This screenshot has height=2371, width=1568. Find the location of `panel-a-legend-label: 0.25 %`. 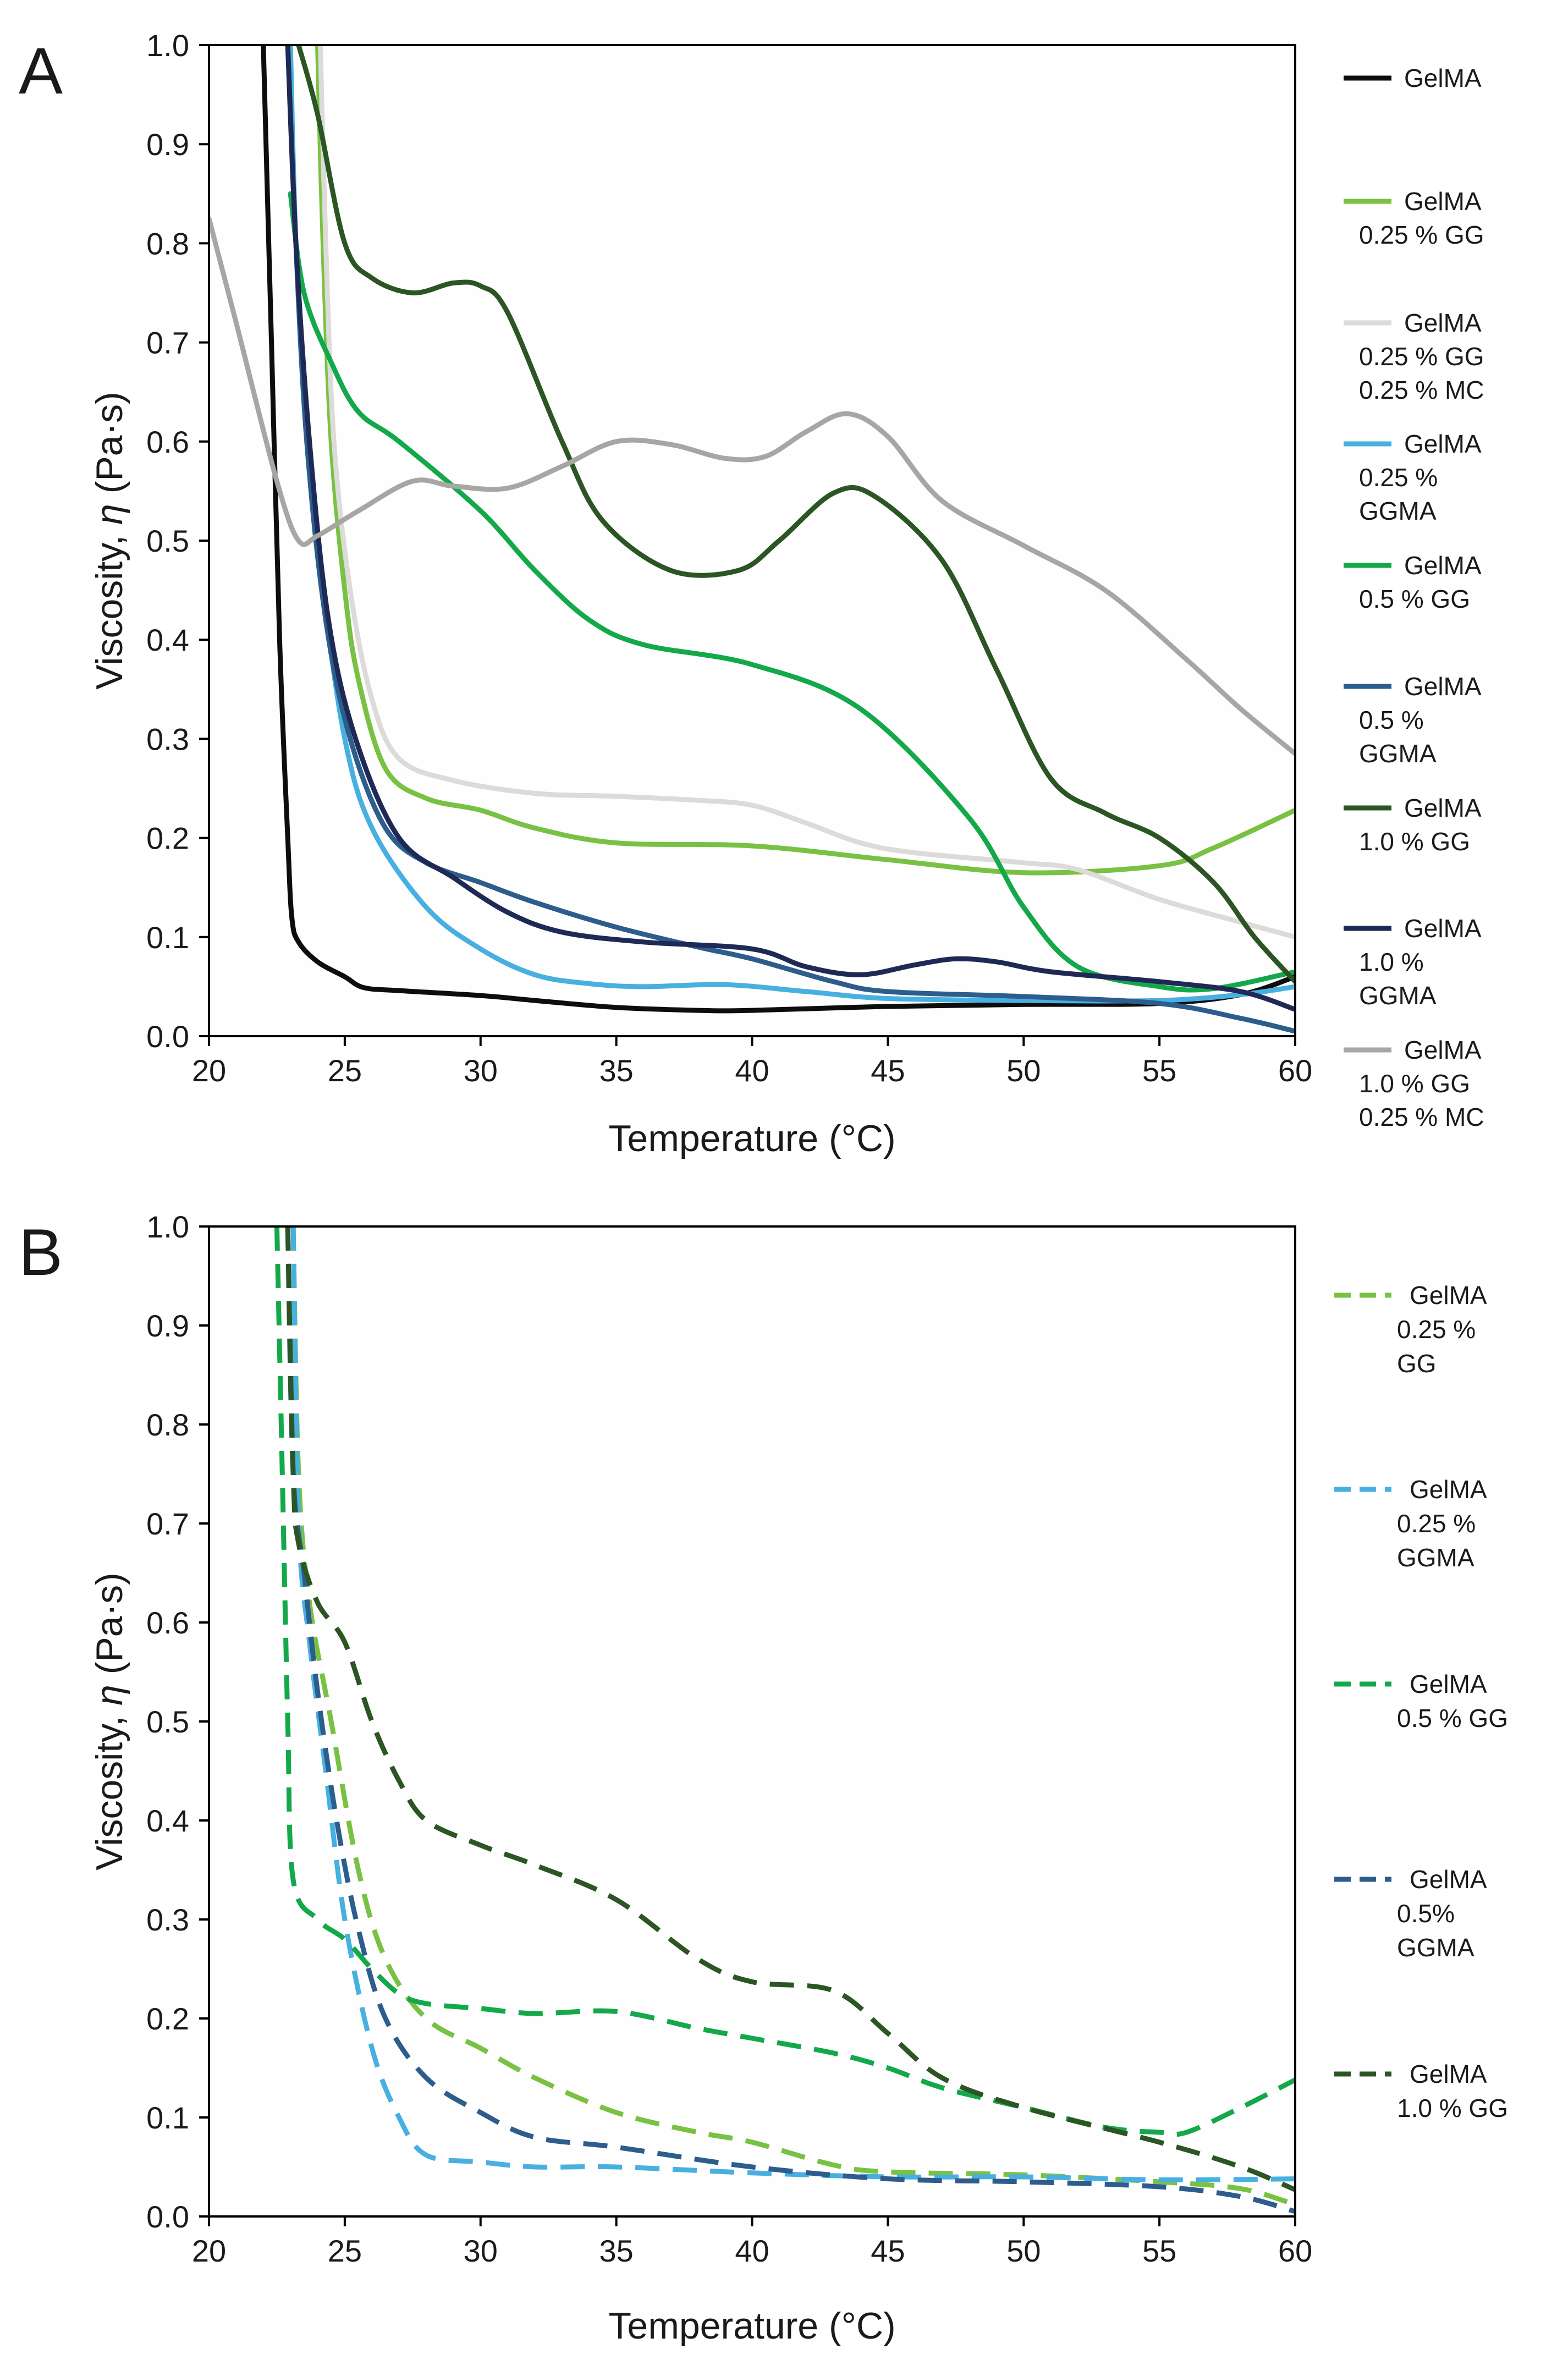

panel-a-legend-label: 0.25 % is located at coordinates (1398, 478).